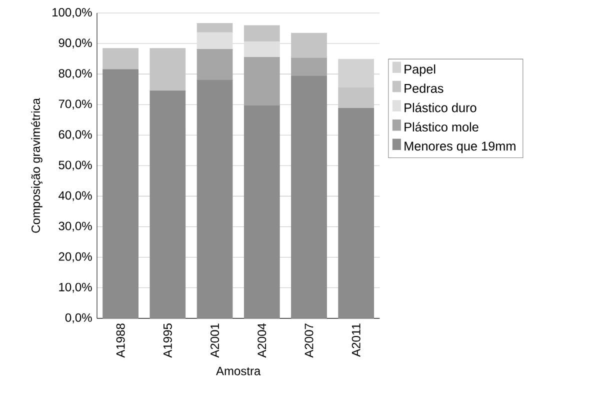  What do you see at coordinates (440, 107) in the screenshot?
I see `legend-label: Plástico duro` at bounding box center [440, 107].